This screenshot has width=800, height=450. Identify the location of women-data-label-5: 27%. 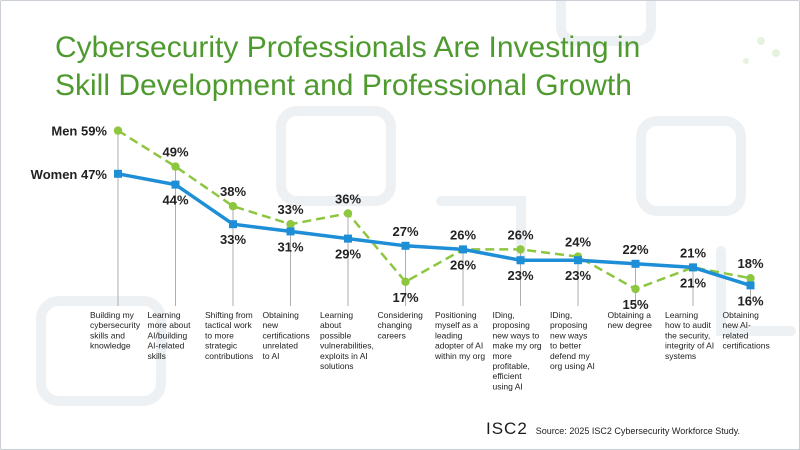
(405, 231).